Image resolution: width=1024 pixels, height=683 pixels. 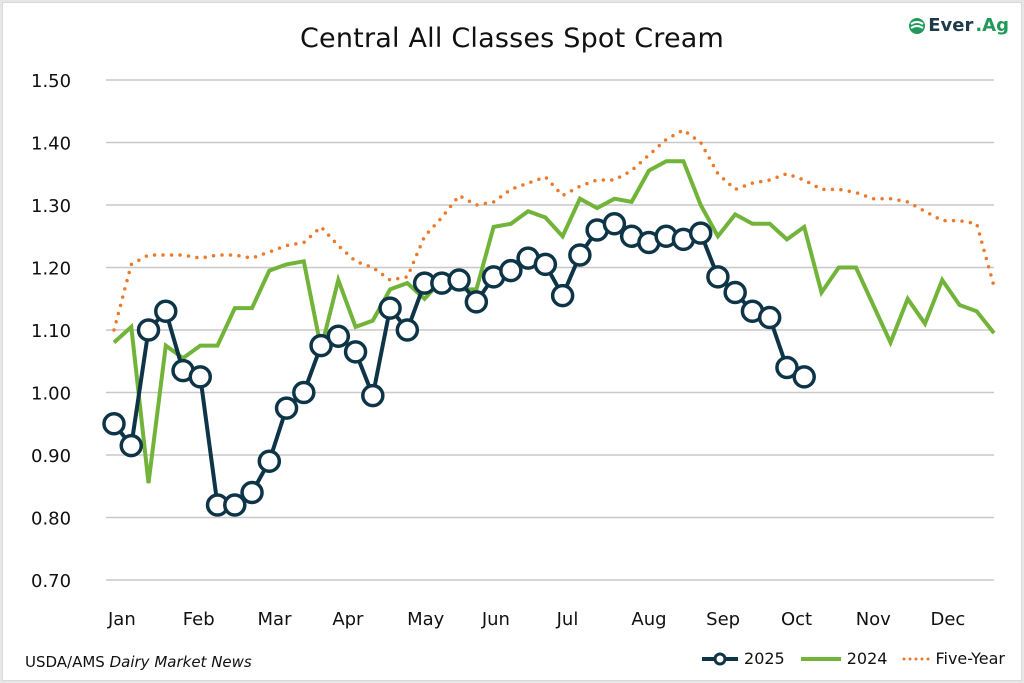 What do you see at coordinates (843, 658) in the screenshot?
I see `legend-item-2024: 2024` at bounding box center [843, 658].